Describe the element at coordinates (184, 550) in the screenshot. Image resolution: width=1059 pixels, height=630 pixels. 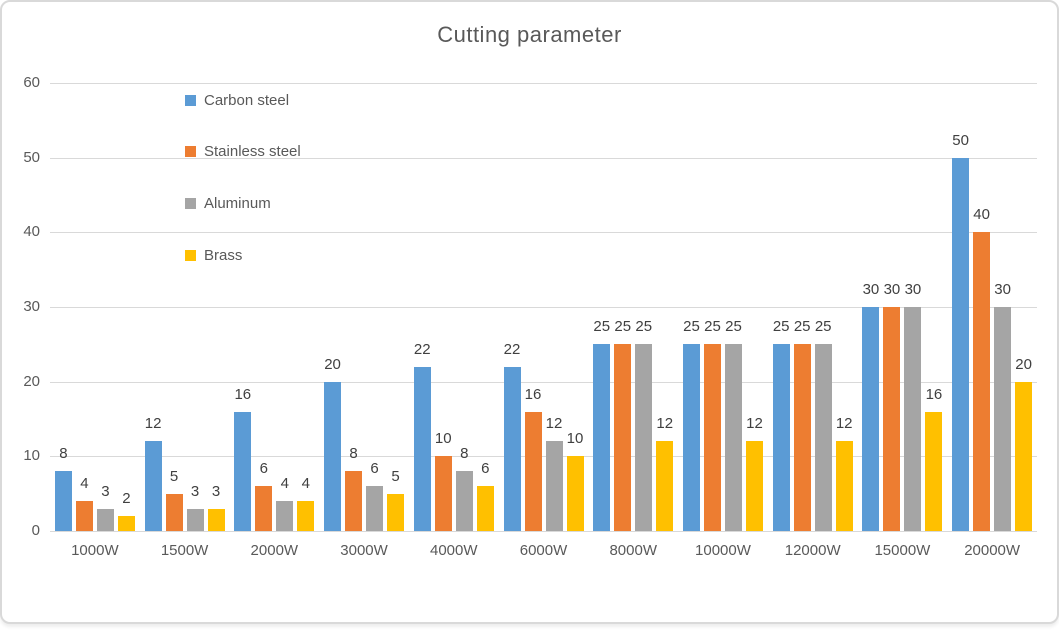
I see `x-axis-category-label: 1500W` at that location.